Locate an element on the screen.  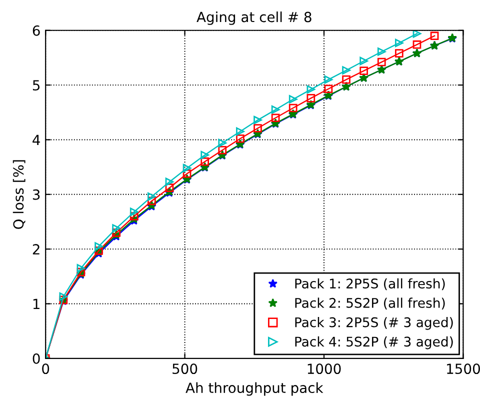
y-tick-label: 3 is located at coordinates (36, 194).